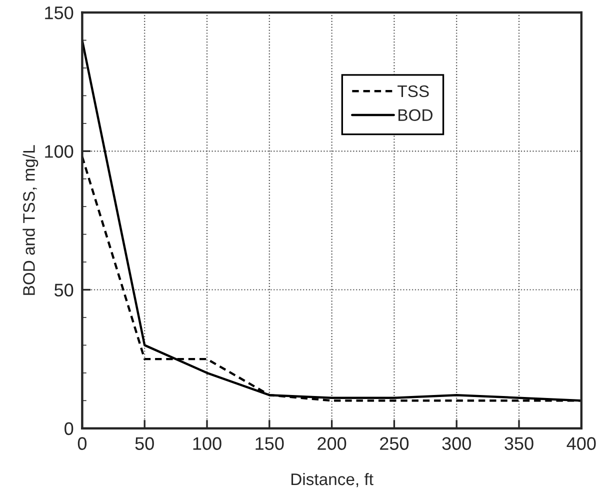 This screenshot has width=600, height=501. What do you see at coordinates (394, 443) in the screenshot?
I see `x-tick-label: 250` at bounding box center [394, 443].